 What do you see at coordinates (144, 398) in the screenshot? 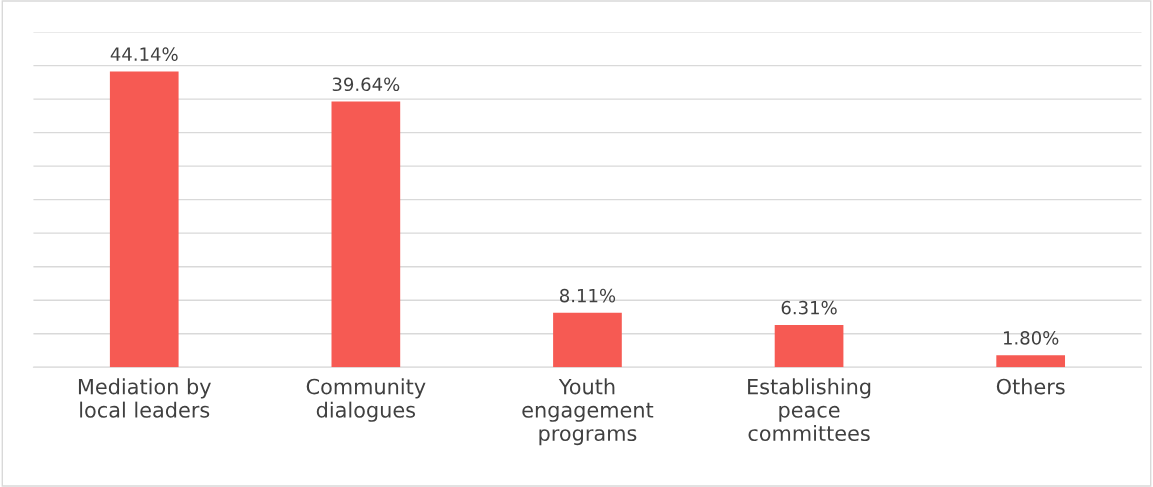
I see `x-tick-label: Mediation by local leaders` at bounding box center [144, 398].